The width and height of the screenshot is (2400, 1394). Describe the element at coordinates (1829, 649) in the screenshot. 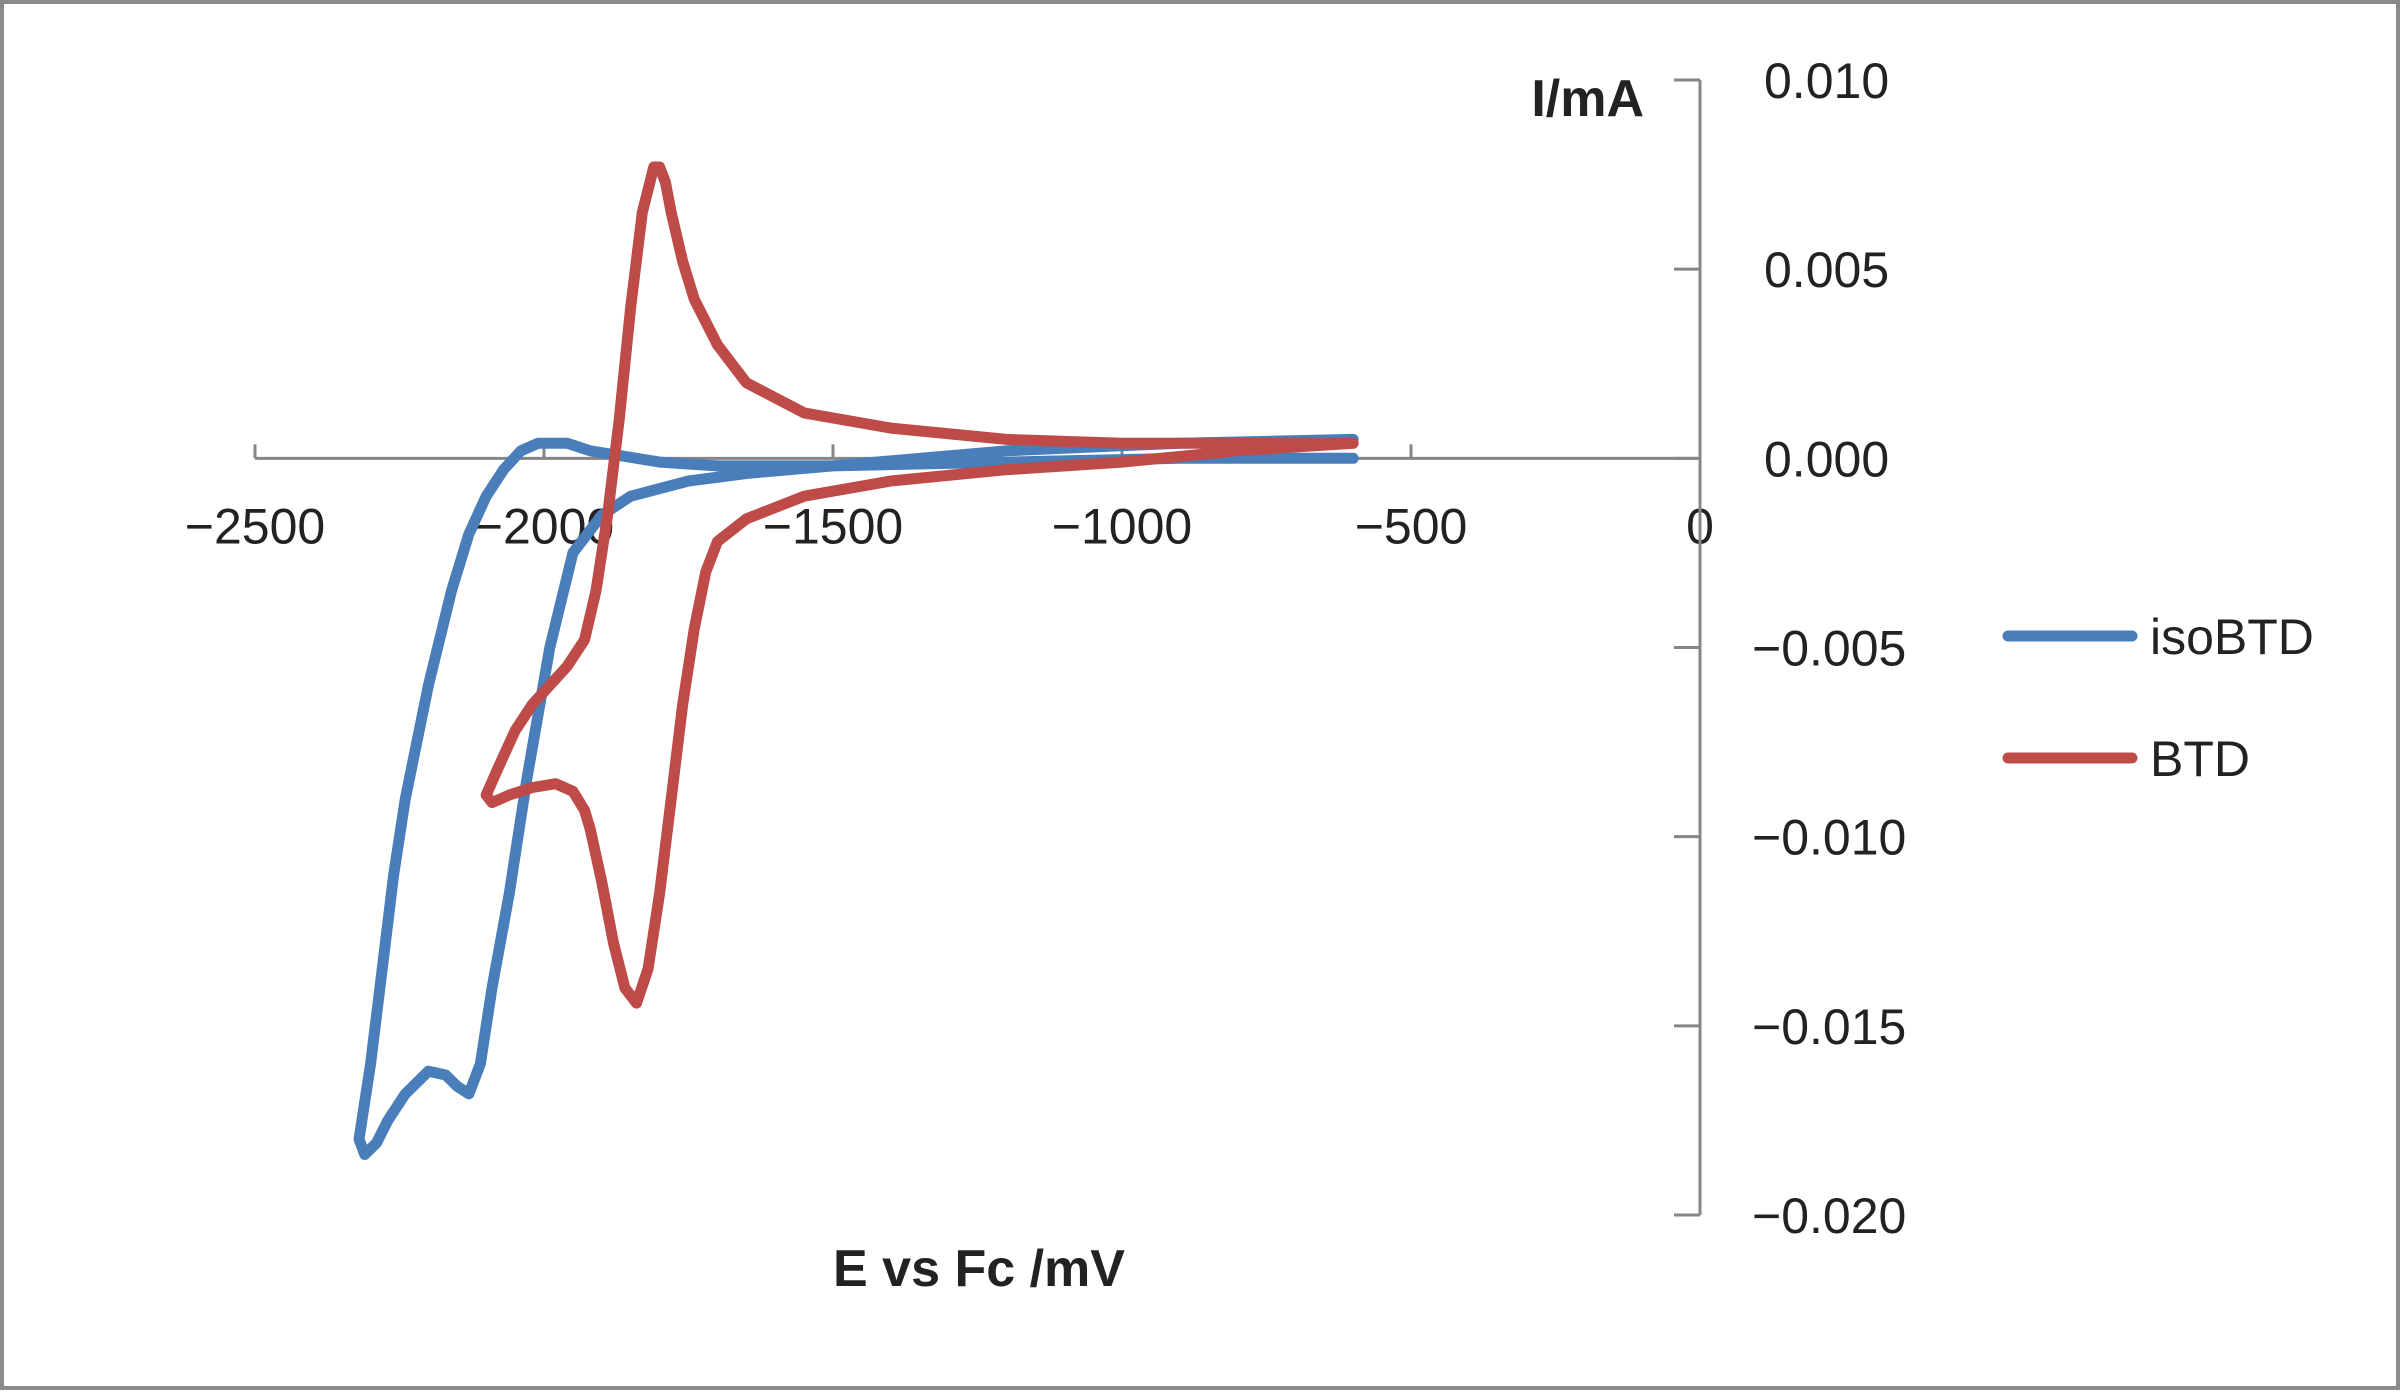

I see `y-tick-label: −0.005` at that location.